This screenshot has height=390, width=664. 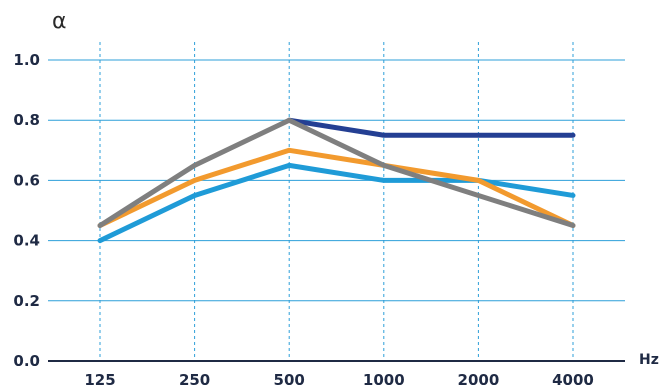 What do you see at coordinates (26, 180) in the screenshot?
I see `y-tick-label: 0.6` at bounding box center [26, 180].